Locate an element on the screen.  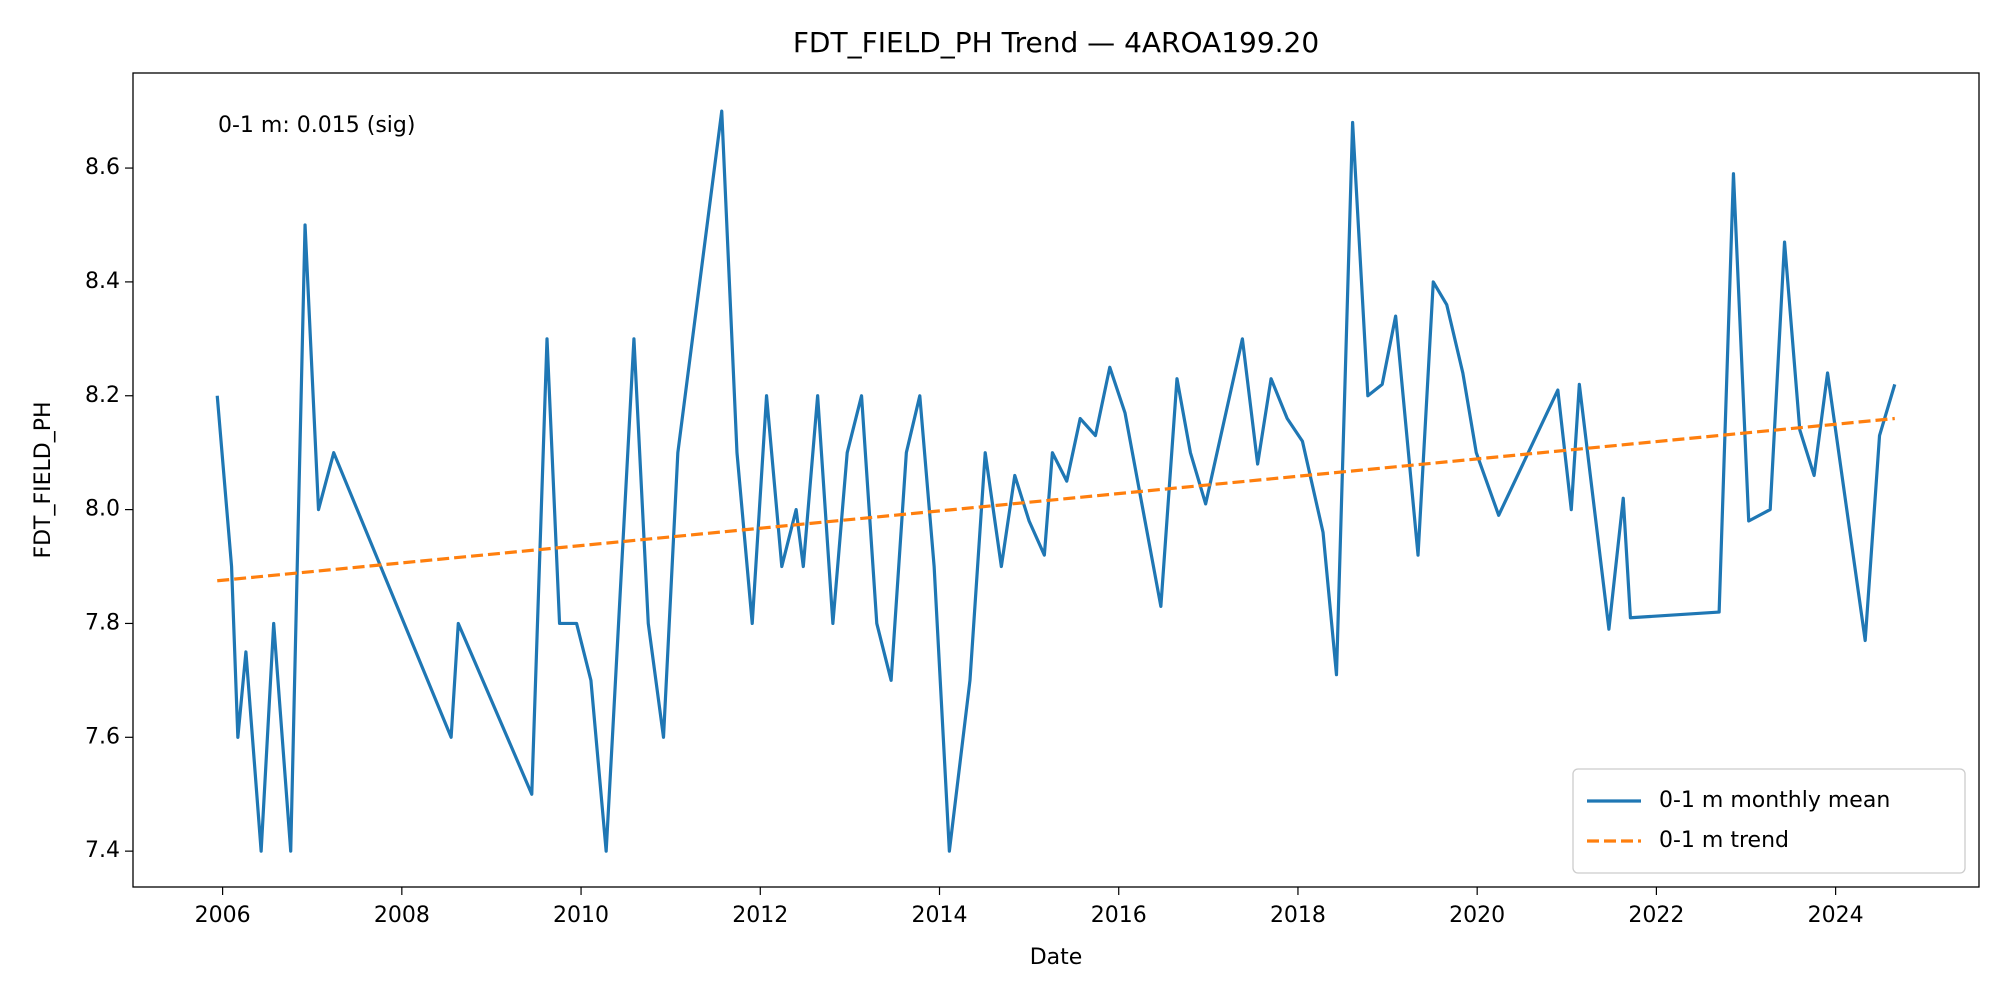
x-tick-label: 2008 is located at coordinates (402, 915).